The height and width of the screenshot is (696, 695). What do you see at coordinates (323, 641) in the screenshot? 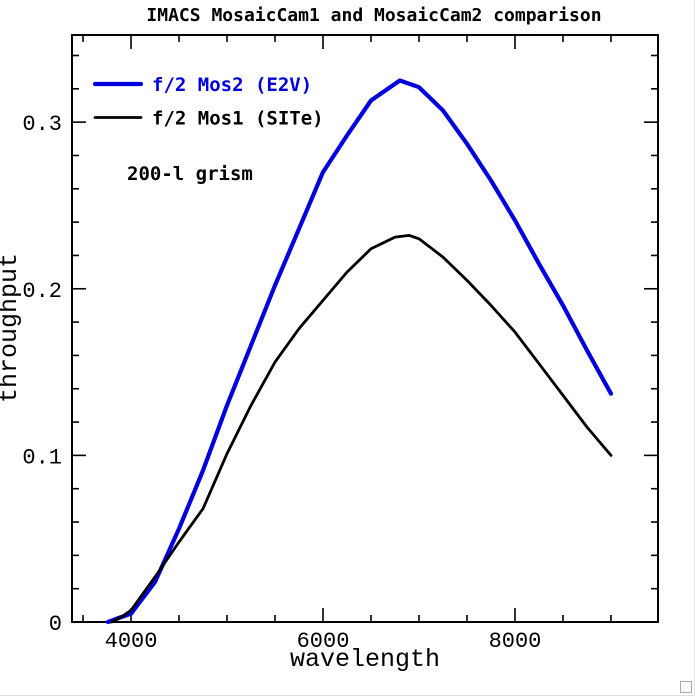
I see `x-tick-label: 6000` at bounding box center [323, 641].